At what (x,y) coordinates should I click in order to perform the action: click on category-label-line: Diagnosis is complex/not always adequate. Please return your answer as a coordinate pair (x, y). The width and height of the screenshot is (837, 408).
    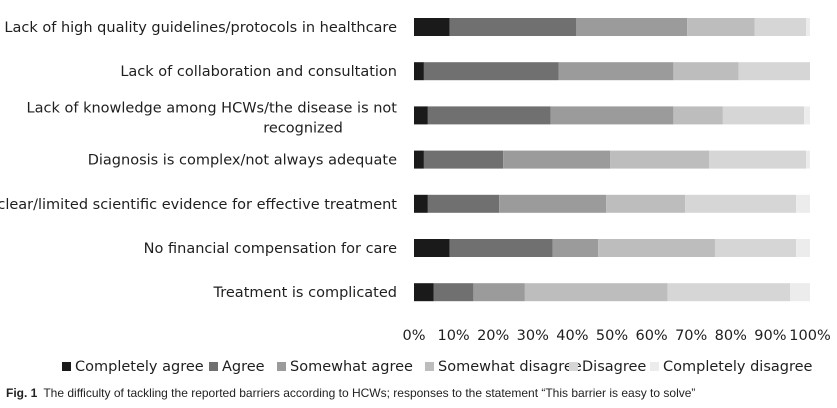
    Looking at the image, I should click on (242, 161).